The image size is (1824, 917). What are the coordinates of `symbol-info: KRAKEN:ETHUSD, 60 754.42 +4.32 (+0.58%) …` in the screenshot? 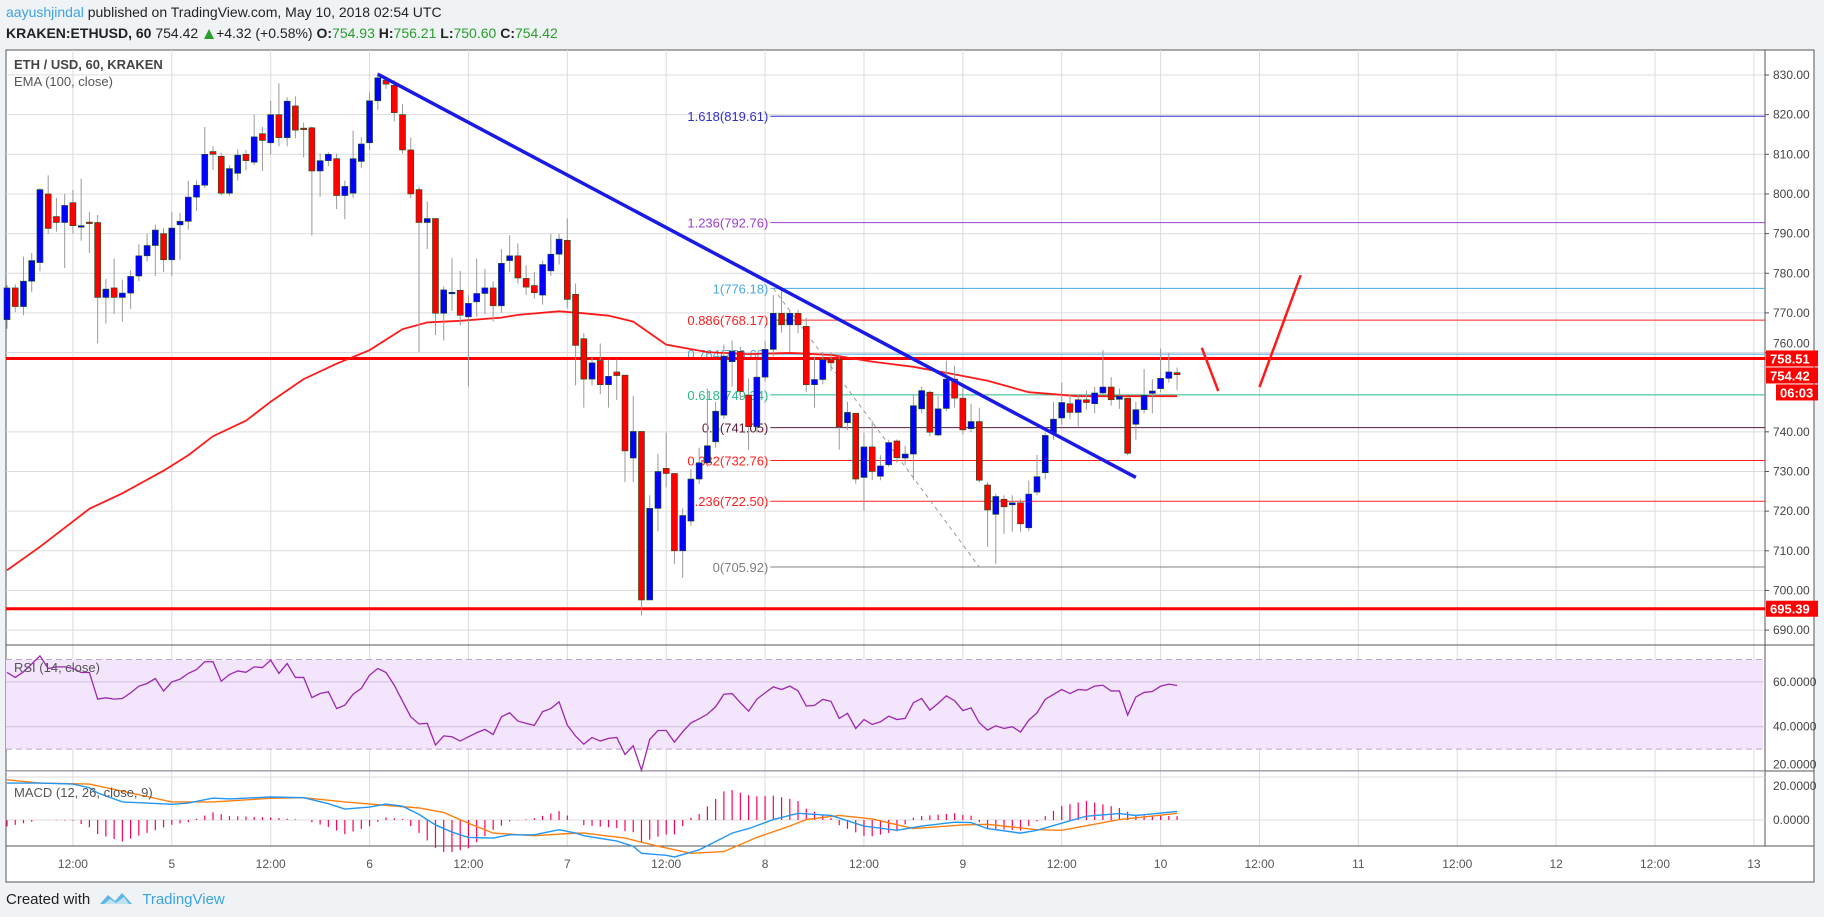 It's located at (282, 33).